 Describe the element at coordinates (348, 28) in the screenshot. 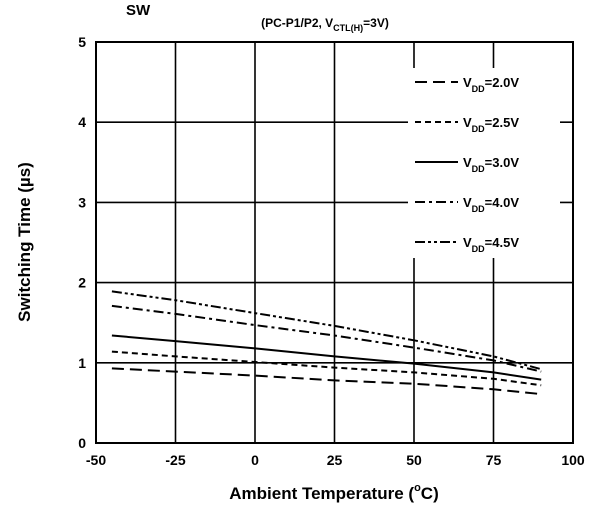

I see `subtitle-subscript: CTL(H)` at that location.